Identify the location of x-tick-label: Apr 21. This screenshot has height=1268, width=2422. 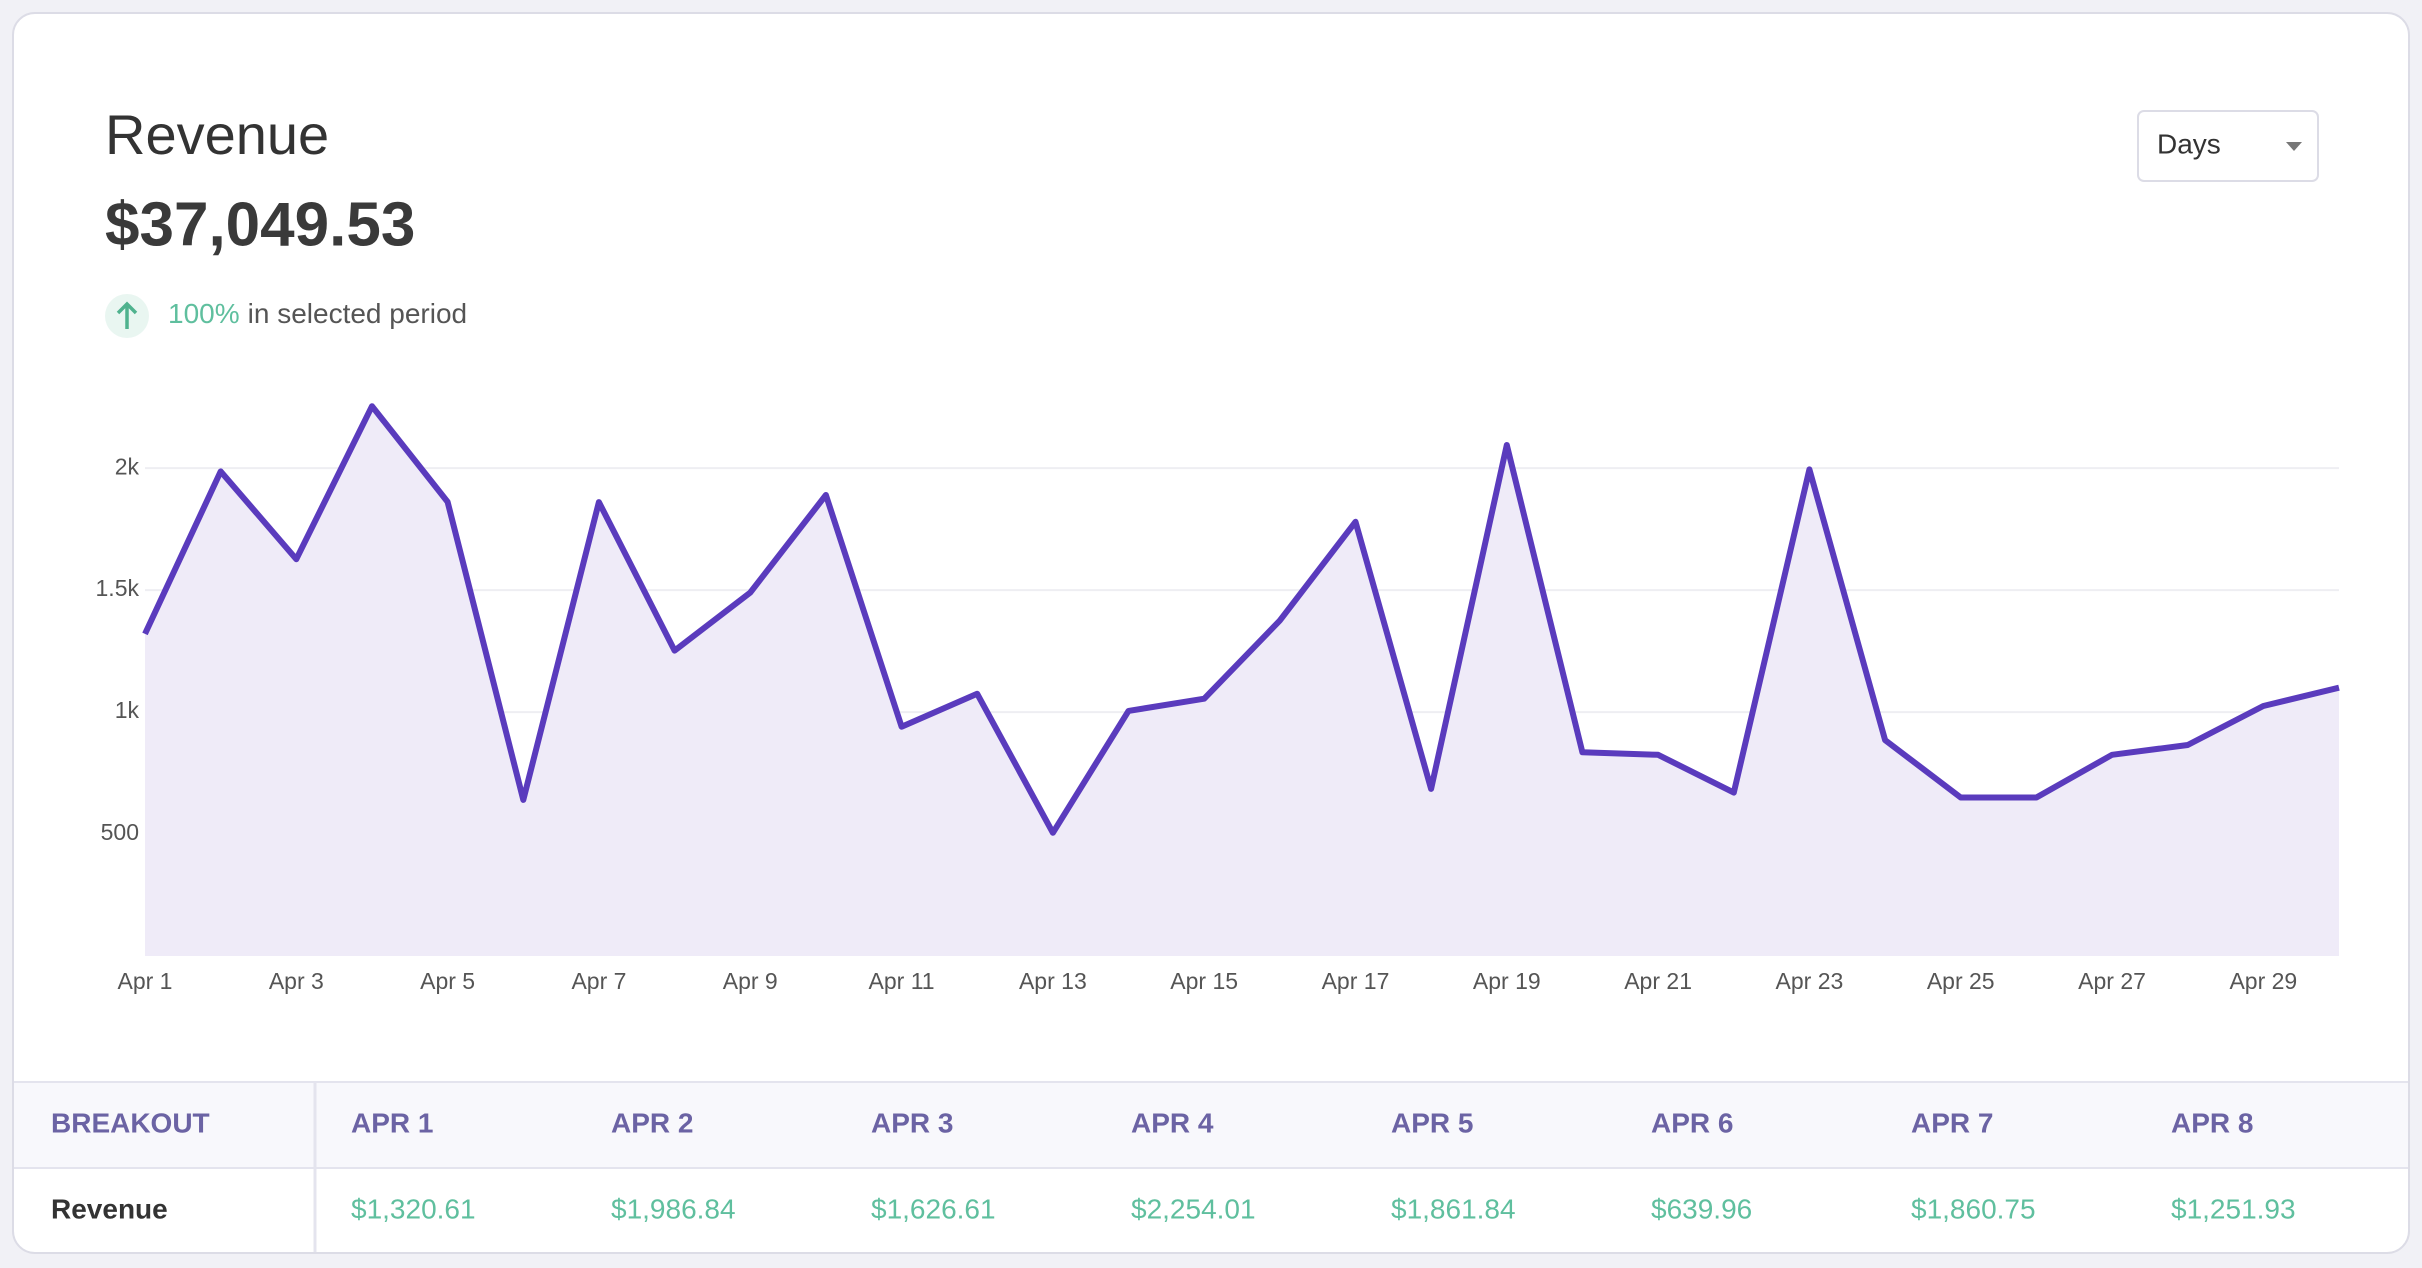
(1658, 981).